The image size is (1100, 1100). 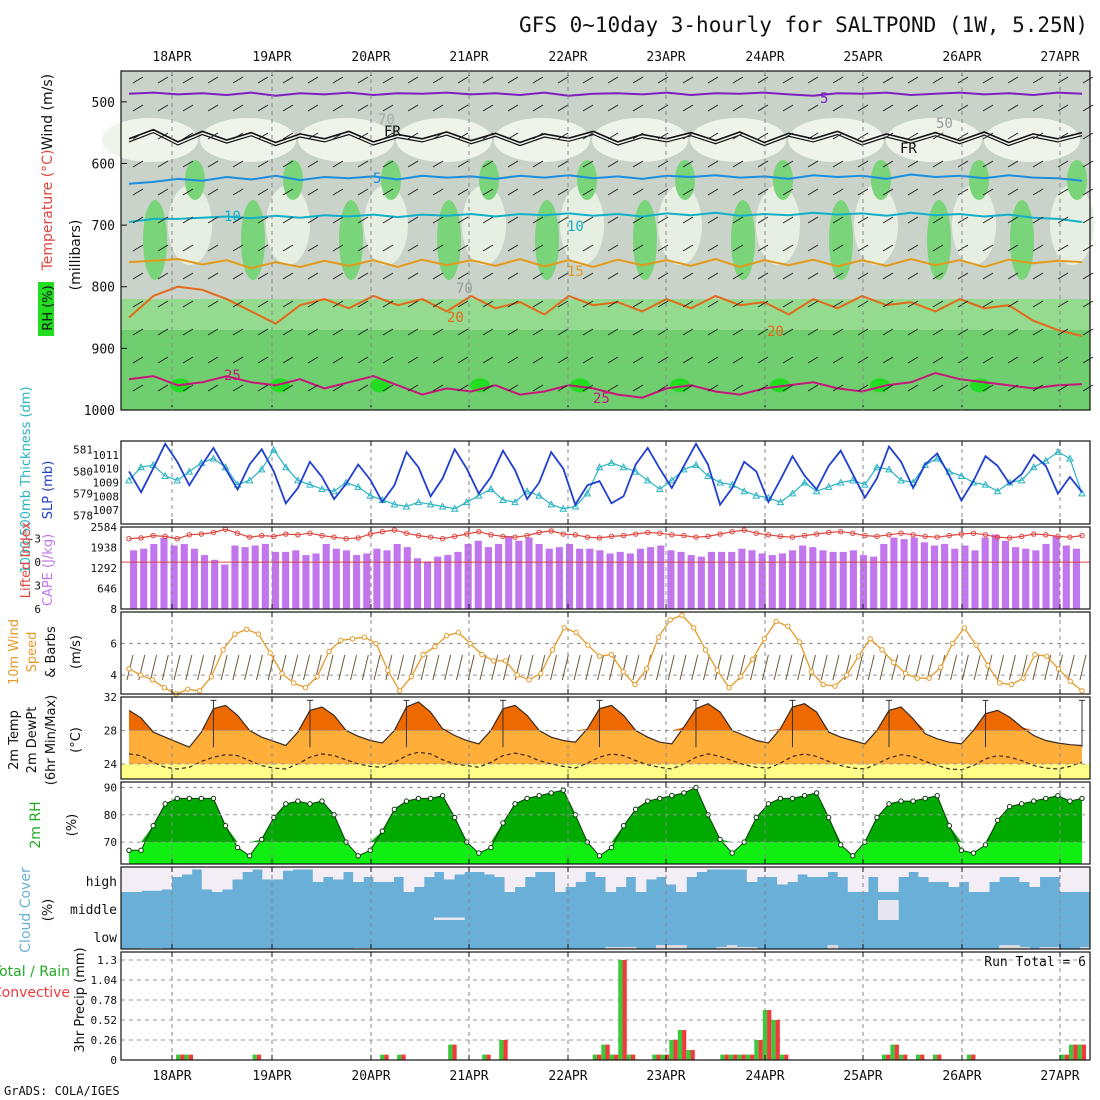 What do you see at coordinates (605, 771) in the screenshot?
I see `t2m-pale-band` at bounding box center [605, 771].